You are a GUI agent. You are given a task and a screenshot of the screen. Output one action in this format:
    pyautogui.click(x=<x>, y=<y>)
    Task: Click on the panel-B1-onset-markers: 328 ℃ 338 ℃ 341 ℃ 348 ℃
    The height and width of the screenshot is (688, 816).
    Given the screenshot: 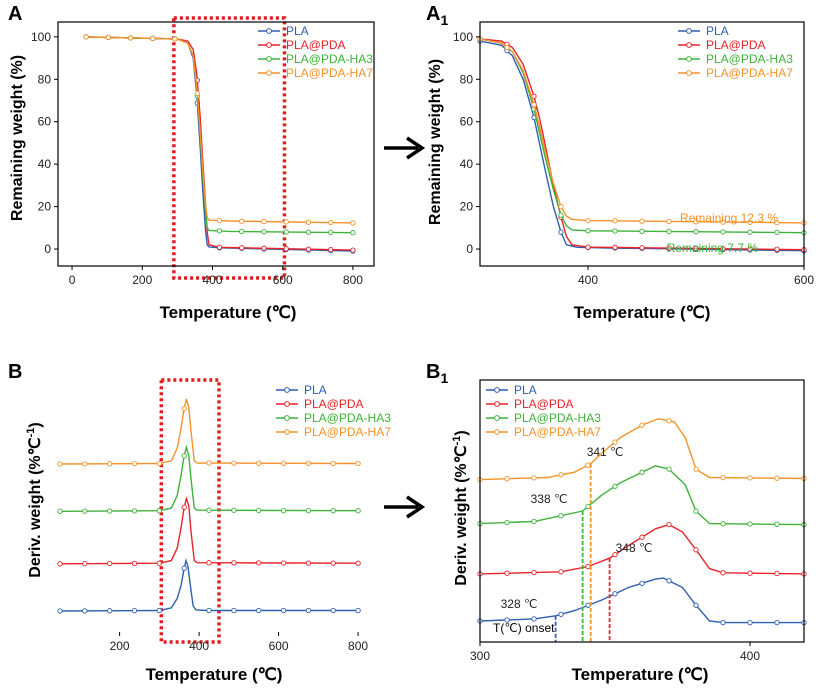 What is the action you would take?
    pyautogui.click(x=576, y=543)
    